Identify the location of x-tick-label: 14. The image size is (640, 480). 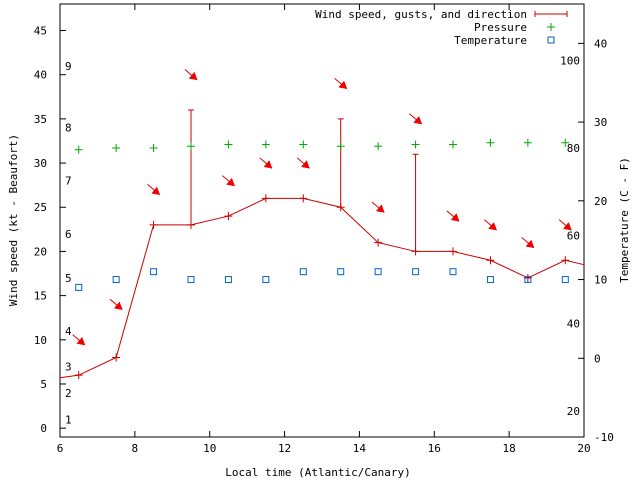
(360, 448).